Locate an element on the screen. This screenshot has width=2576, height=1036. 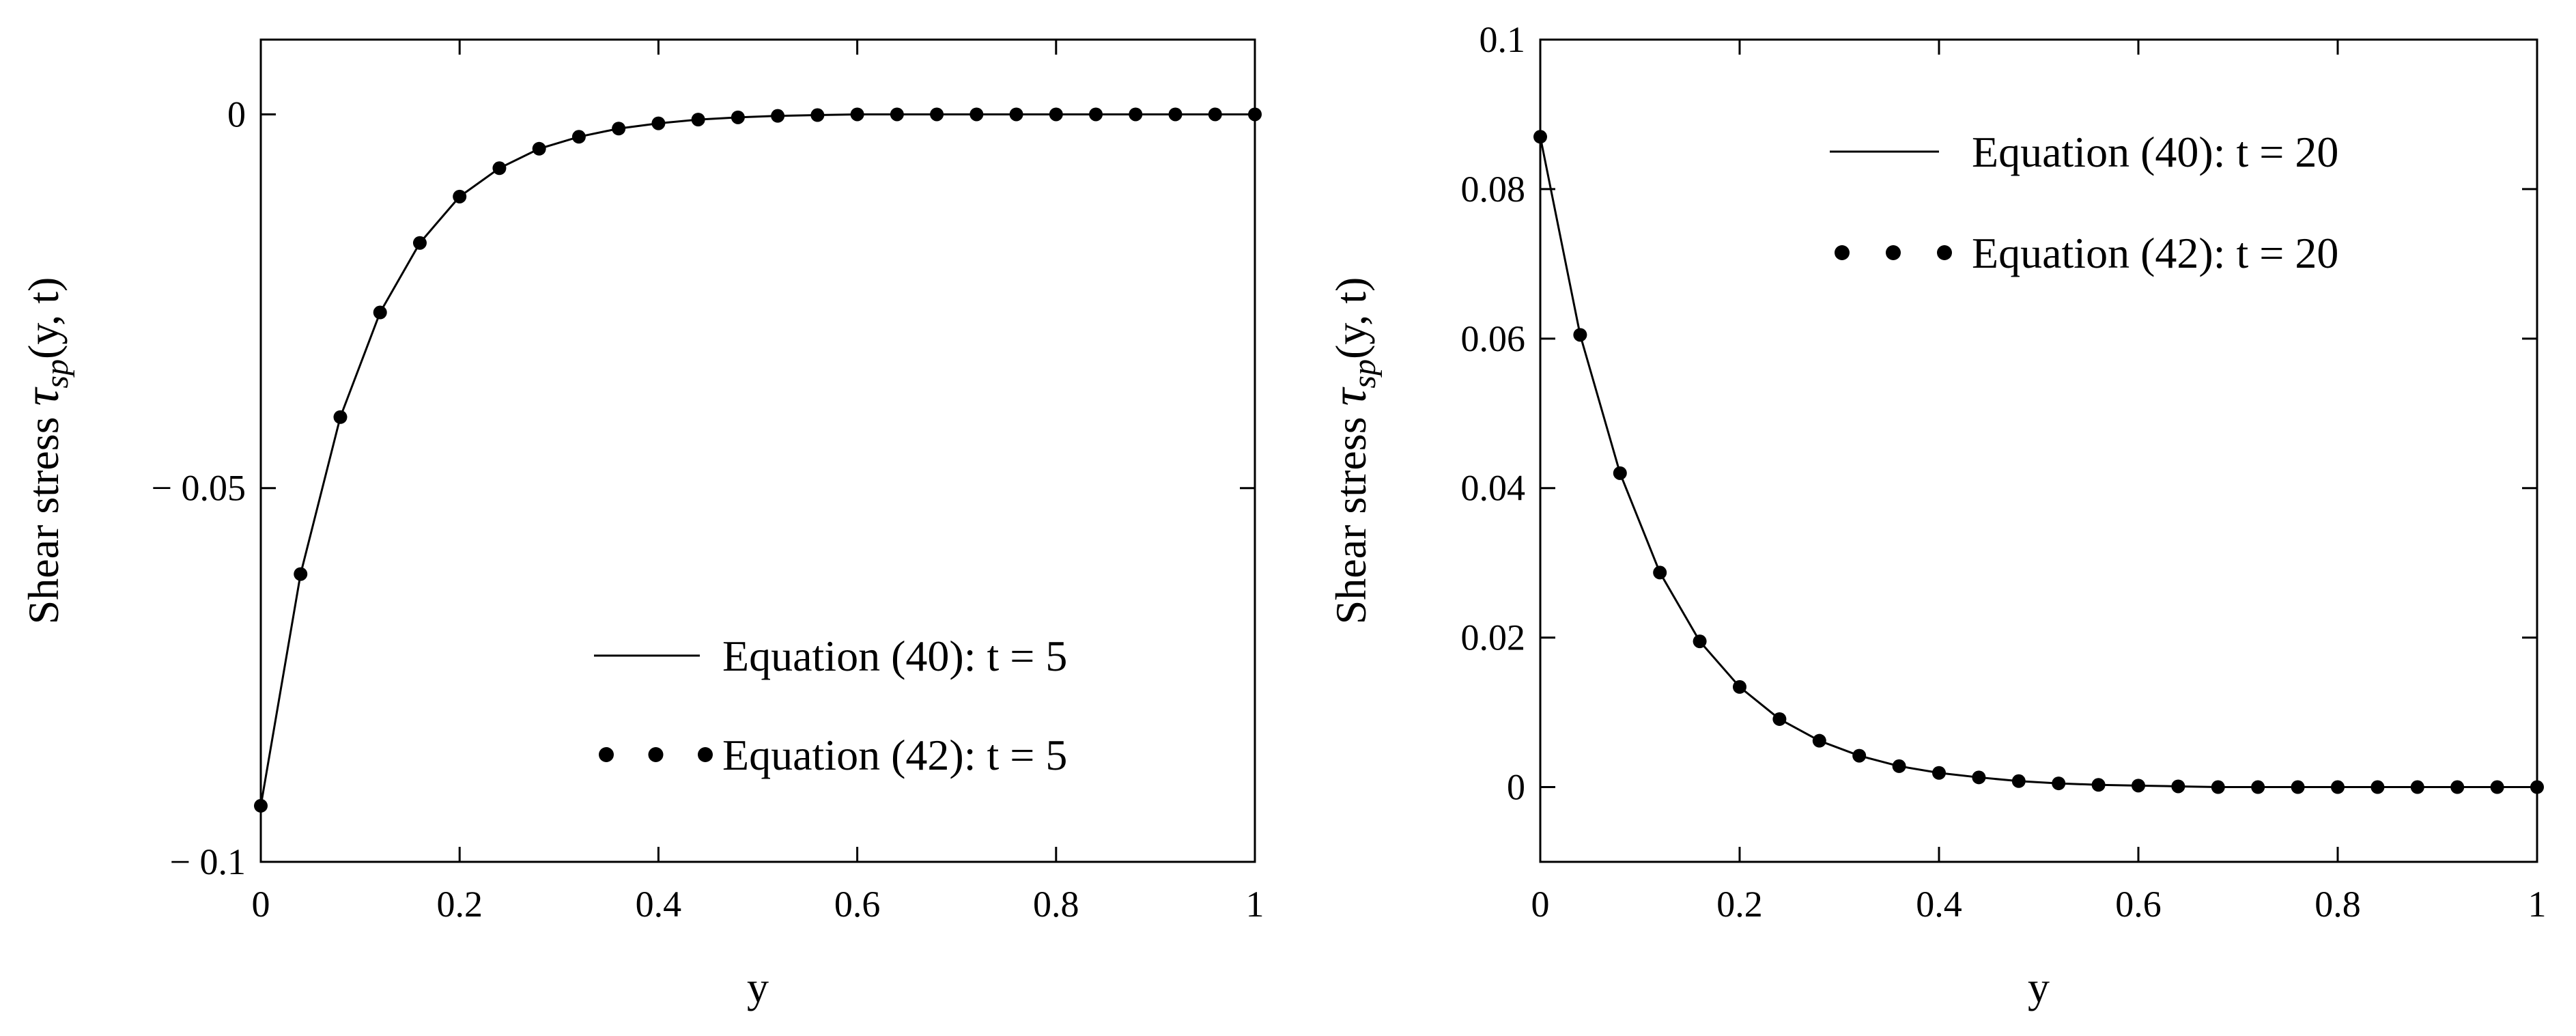
y-tick-label: 0.02 is located at coordinates (1494, 637).